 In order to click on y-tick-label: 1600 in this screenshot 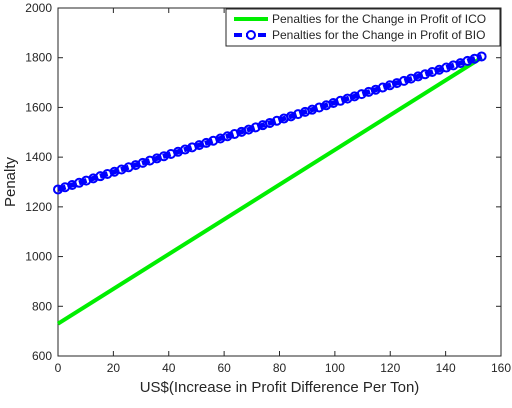, I will do `click(38, 107)`.